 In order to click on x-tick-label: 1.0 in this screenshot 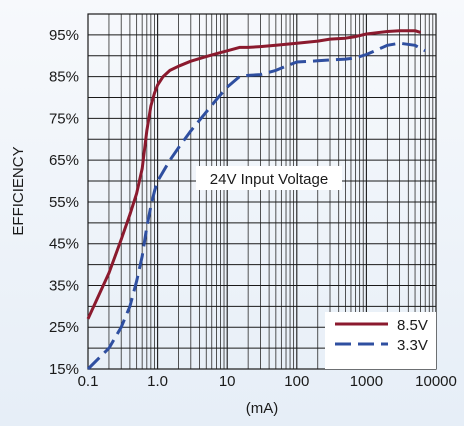, I will do `click(157, 381)`.